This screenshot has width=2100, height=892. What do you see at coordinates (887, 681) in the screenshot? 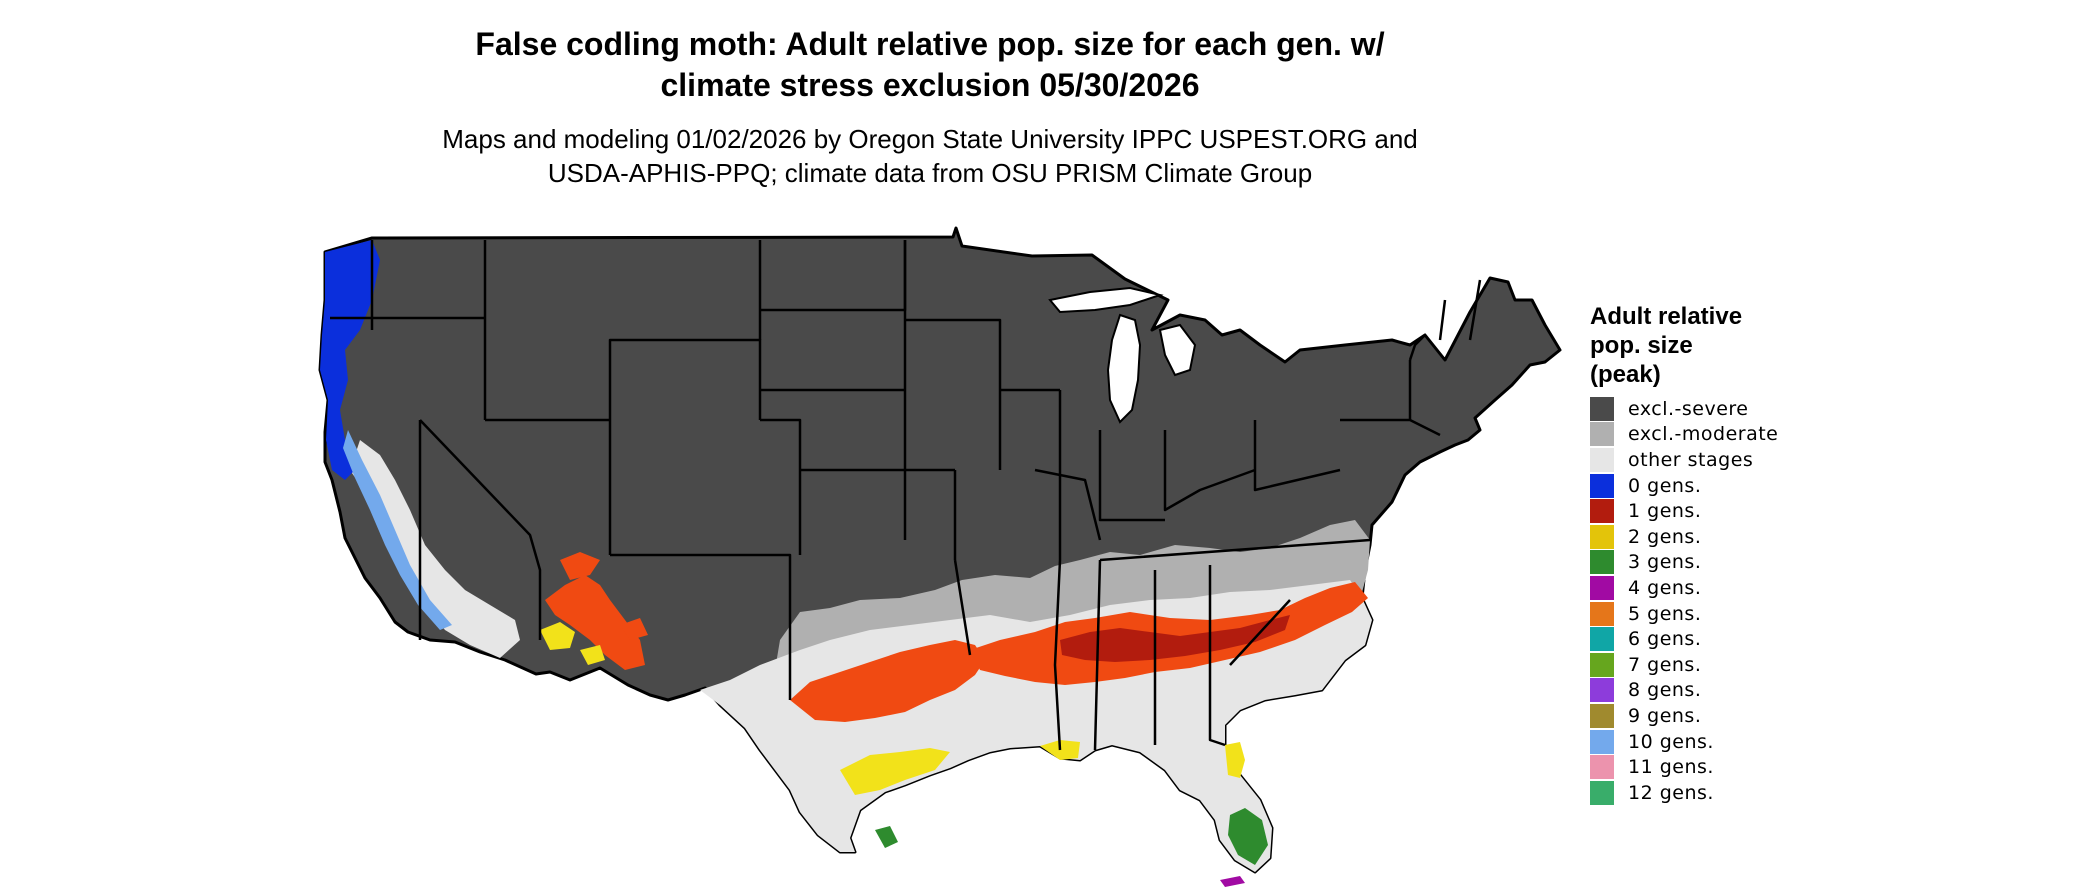
I see `gen1-band-texas` at bounding box center [887, 681].